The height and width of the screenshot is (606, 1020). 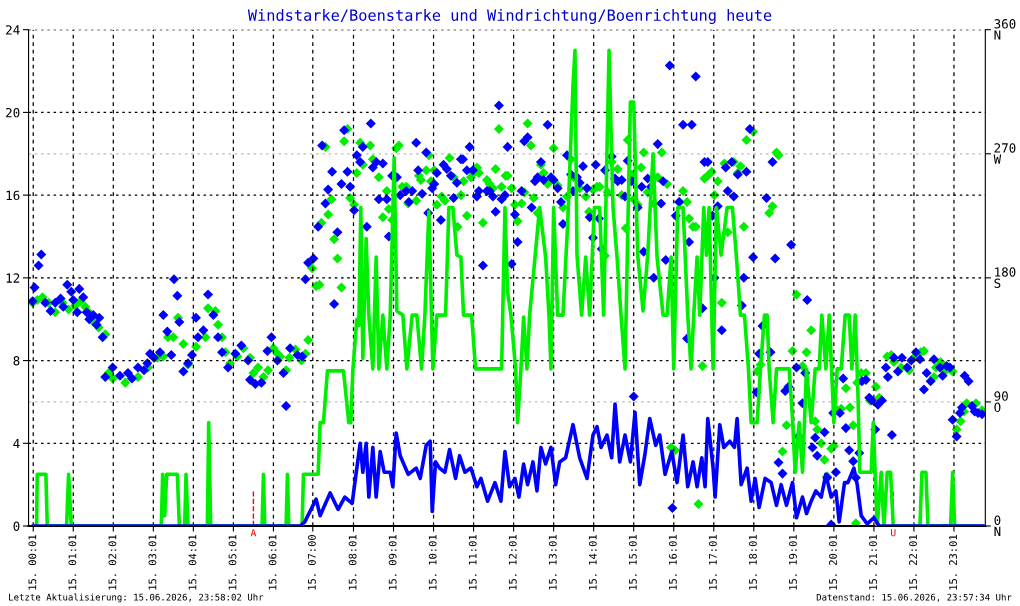 I want to click on x-tick-label: 15. 08:01, so click(x=352, y=562).